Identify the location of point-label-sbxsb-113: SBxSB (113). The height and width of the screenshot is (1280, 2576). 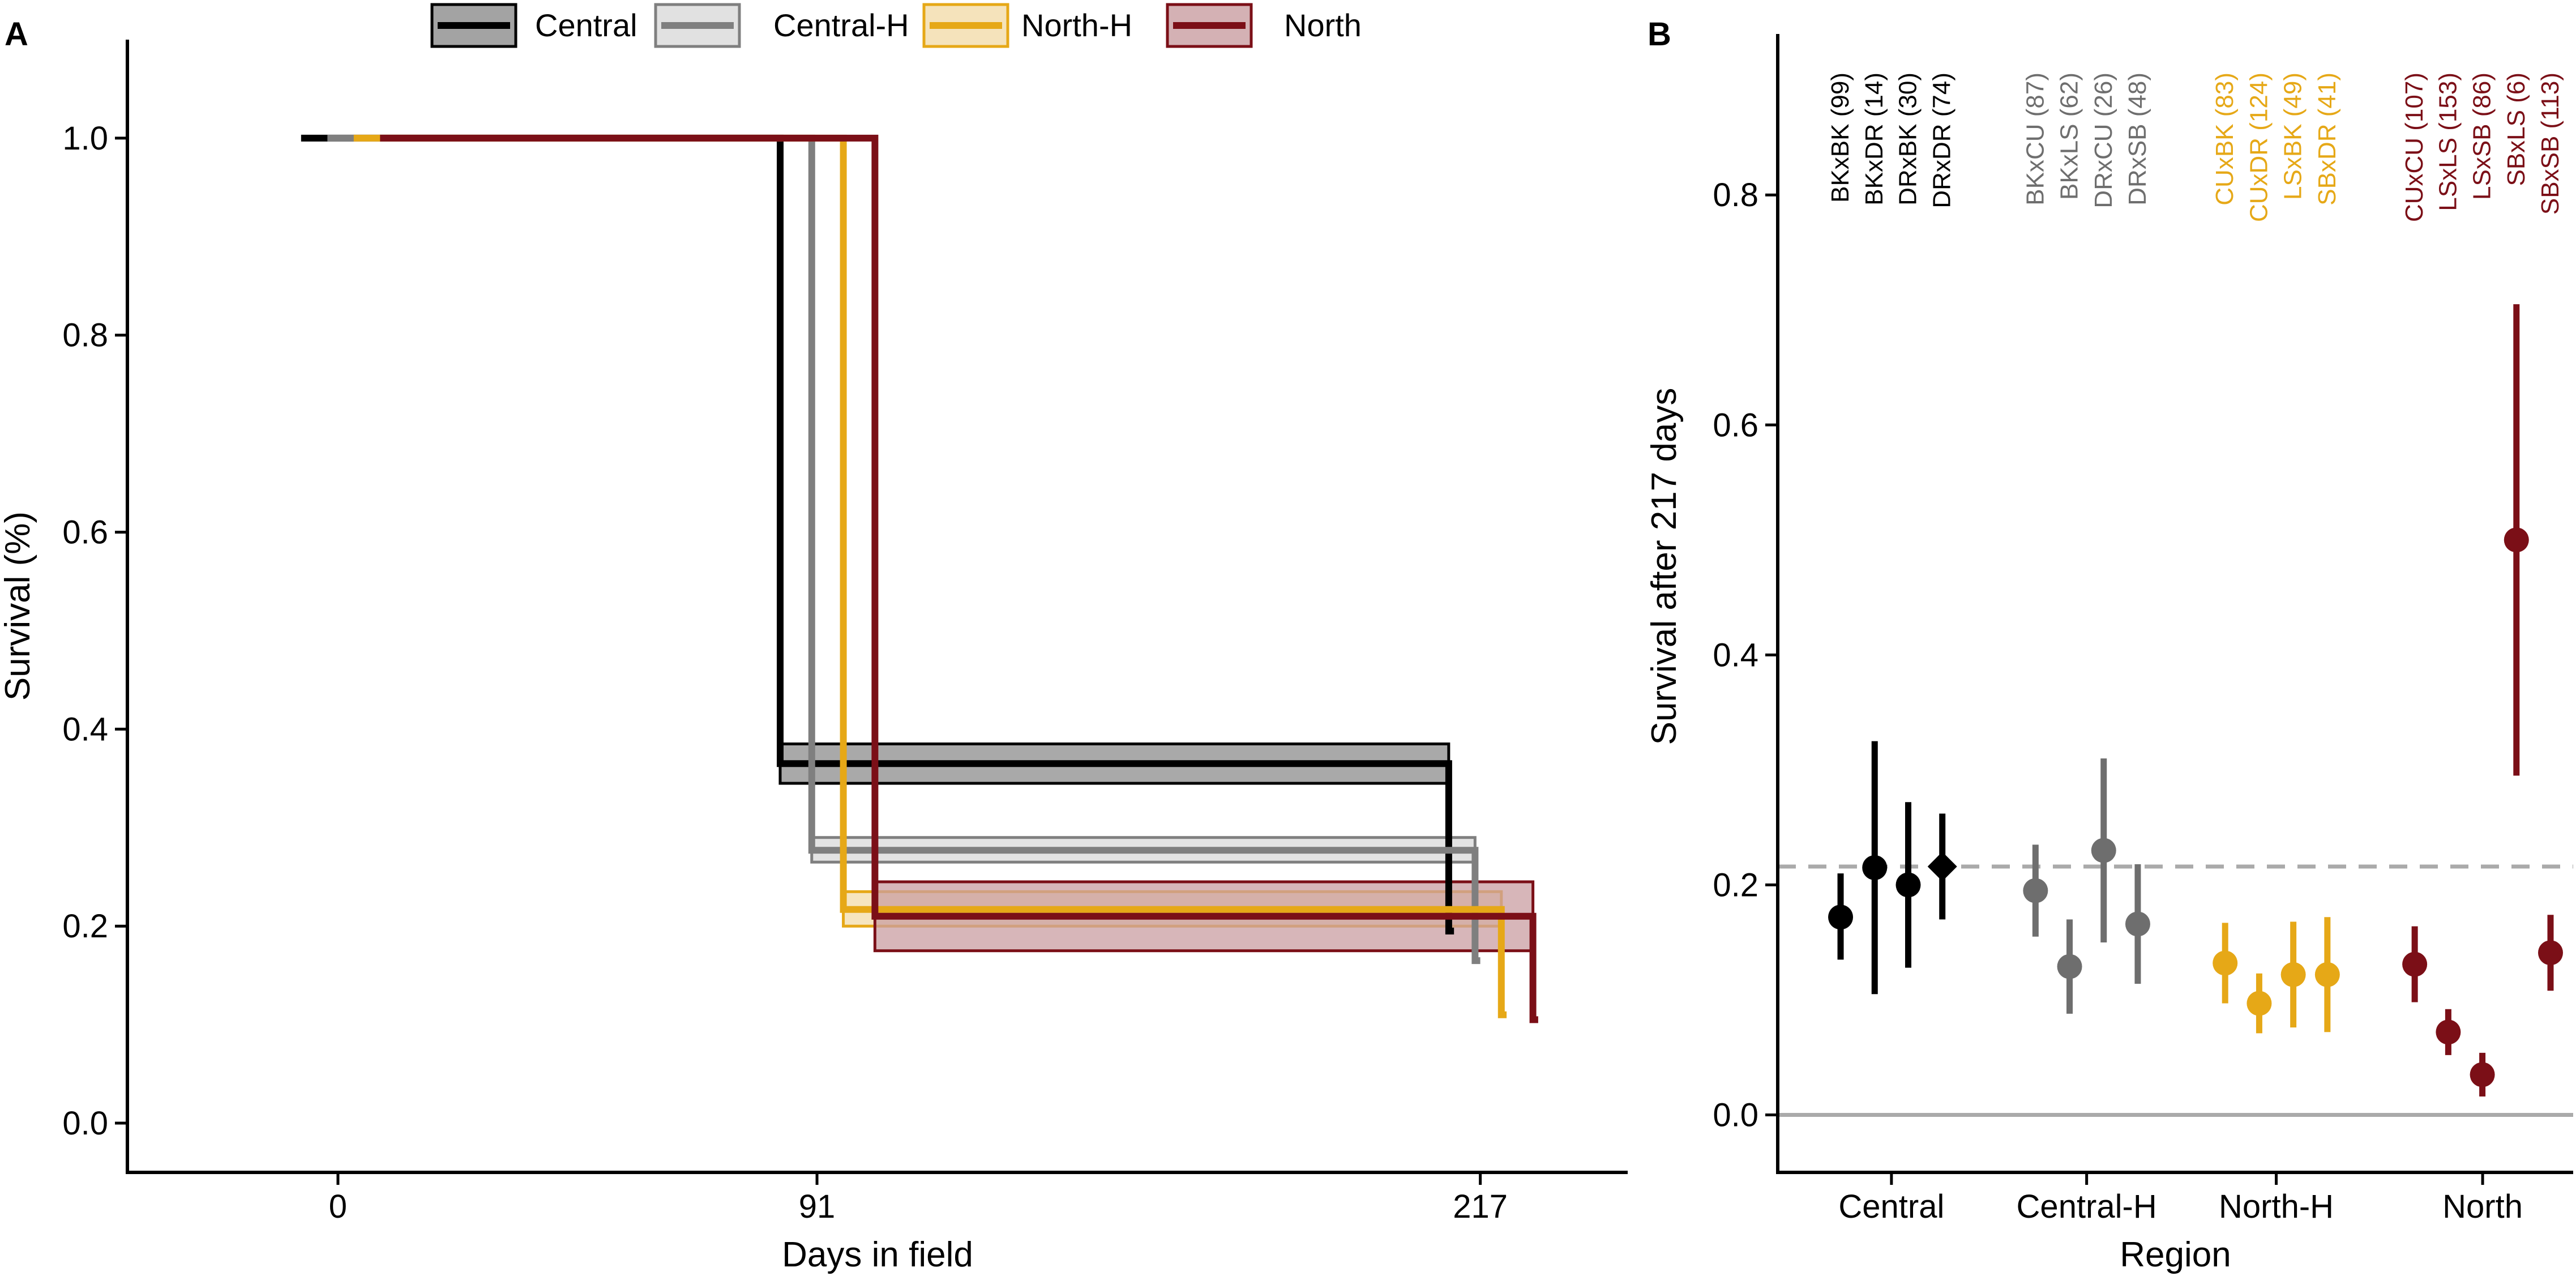
(2550, 143).